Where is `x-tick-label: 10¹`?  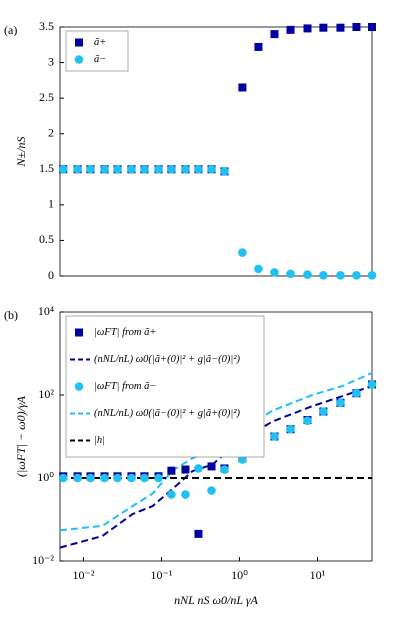
x-tick-label: 10¹ is located at coordinates (318, 575).